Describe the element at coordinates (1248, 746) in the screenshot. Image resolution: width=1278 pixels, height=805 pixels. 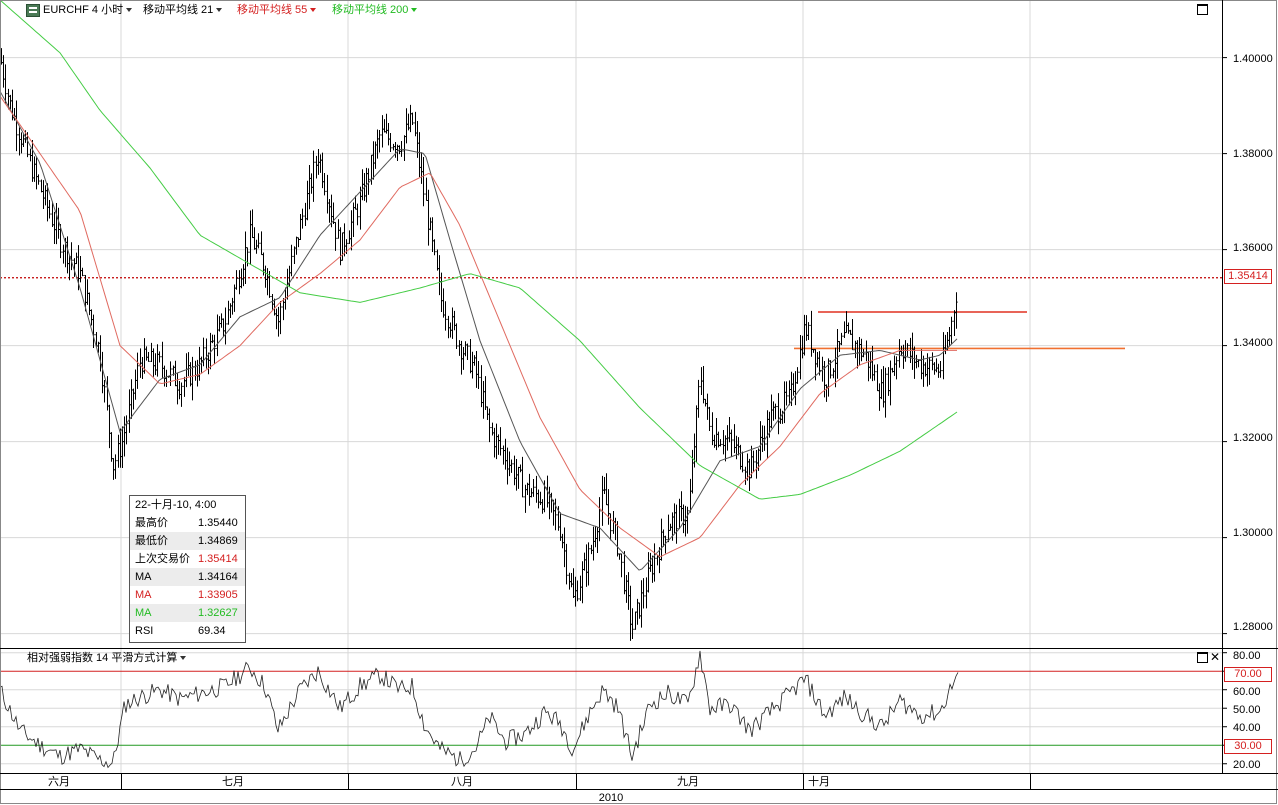
I see `rsi-30-badge: 30.00` at that location.